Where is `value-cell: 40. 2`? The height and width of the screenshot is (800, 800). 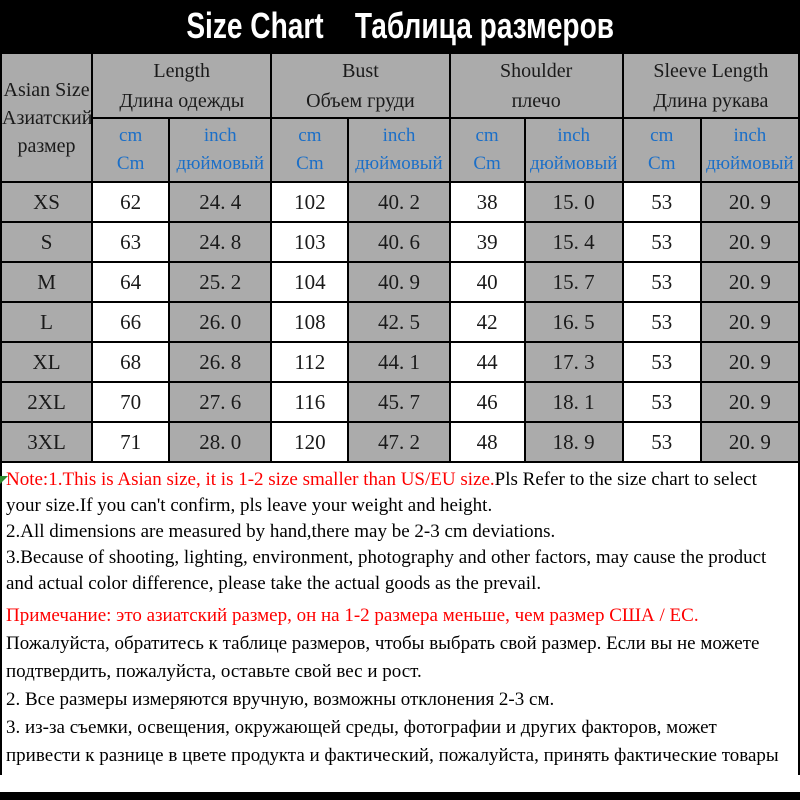 value-cell: 40. 2 is located at coordinates (399, 202).